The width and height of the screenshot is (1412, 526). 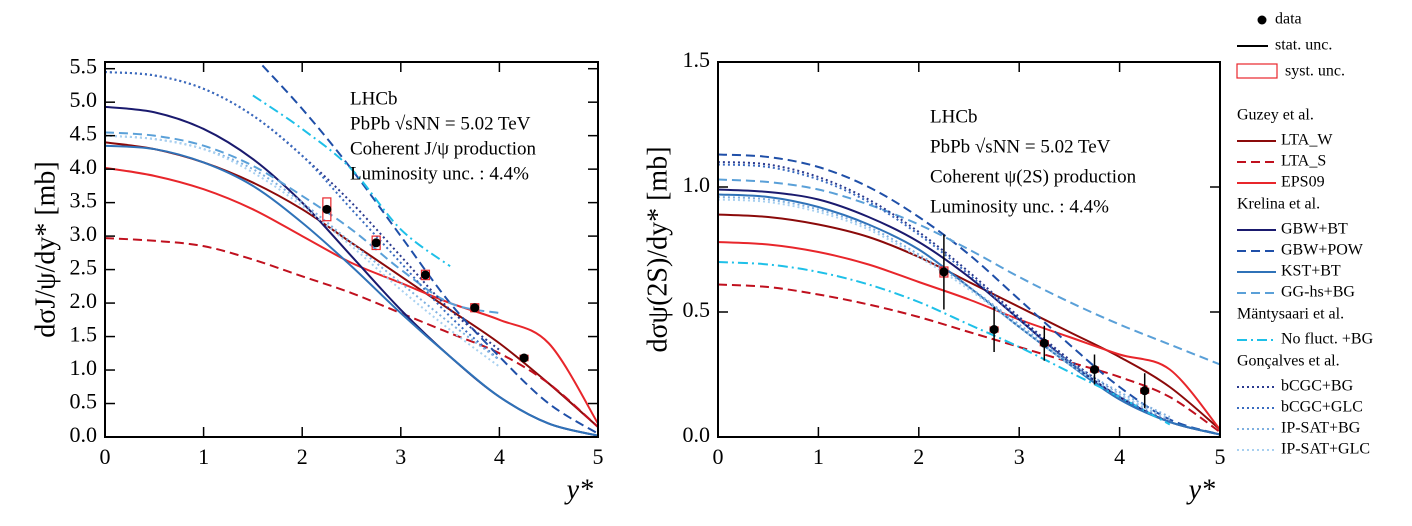 I want to click on y-tick-label: 4.0, so click(x=84, y=166).